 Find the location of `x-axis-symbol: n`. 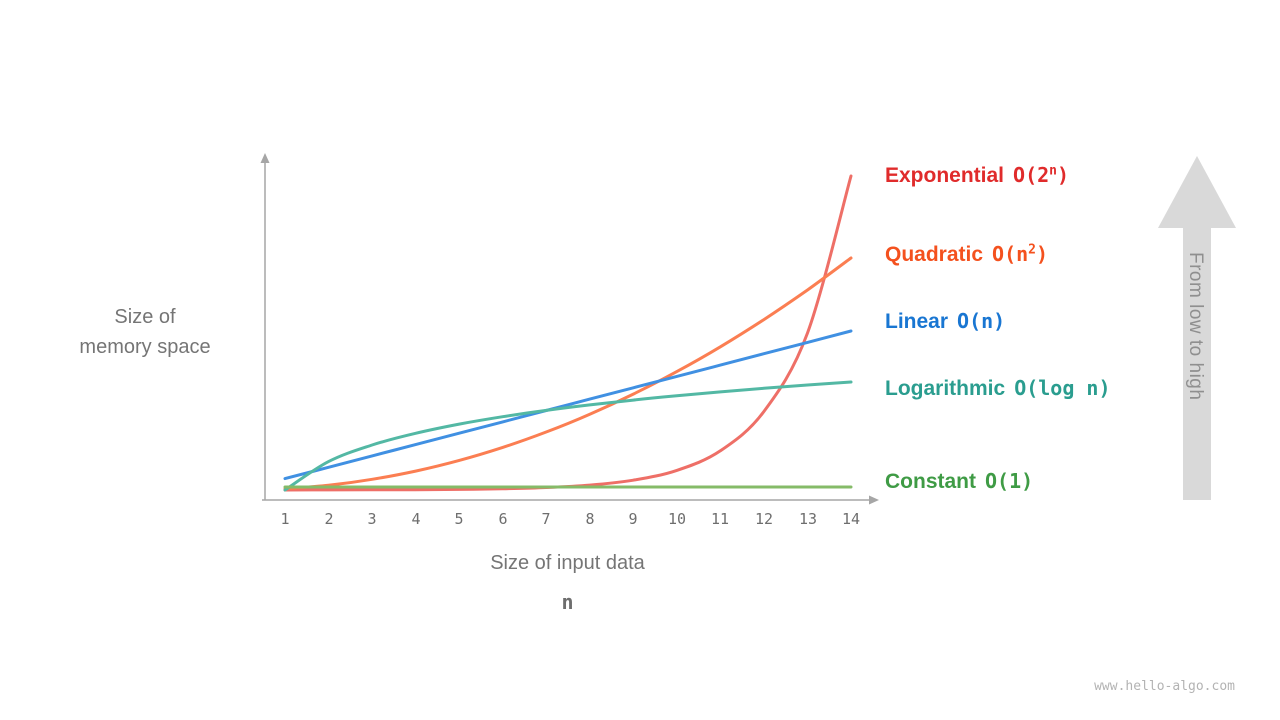

x-axis-symbol: n is located at coordinates (567, 602).